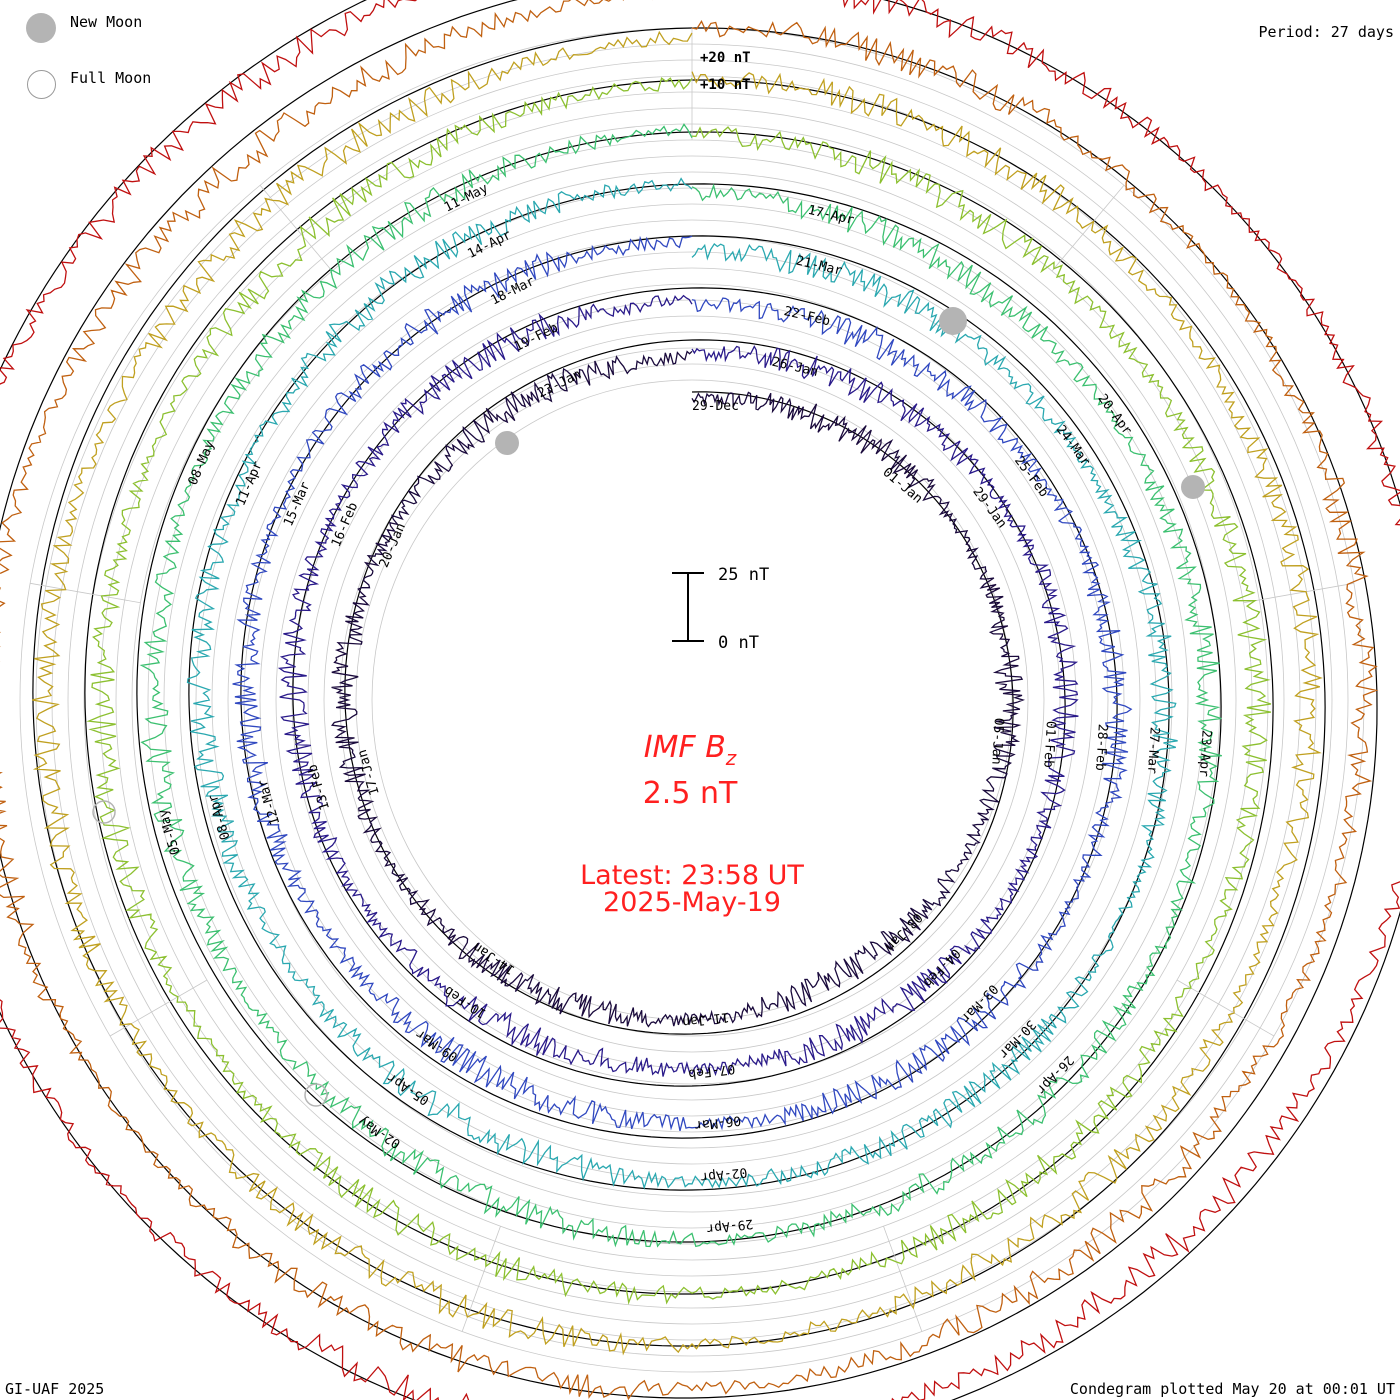  Describe the element at coordinates (715, 406) in the screenshot. I see `date-label: 29-Dec` at that location.